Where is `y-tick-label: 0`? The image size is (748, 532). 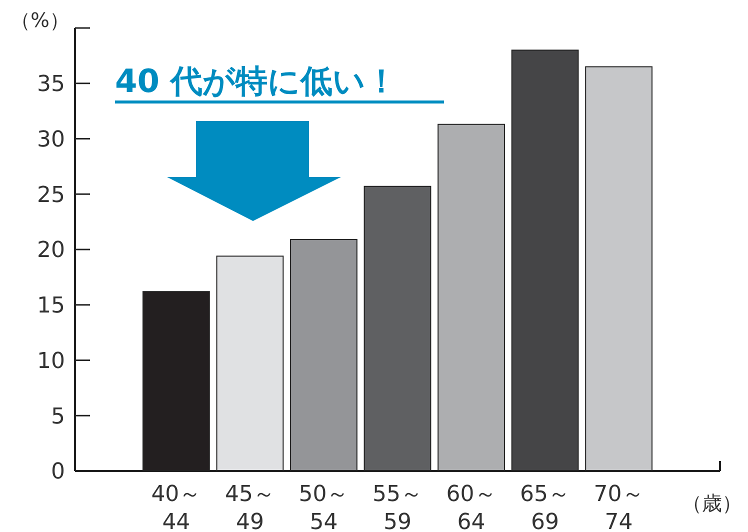
y-tick-label: 0 is located at coordinates (58, 472).